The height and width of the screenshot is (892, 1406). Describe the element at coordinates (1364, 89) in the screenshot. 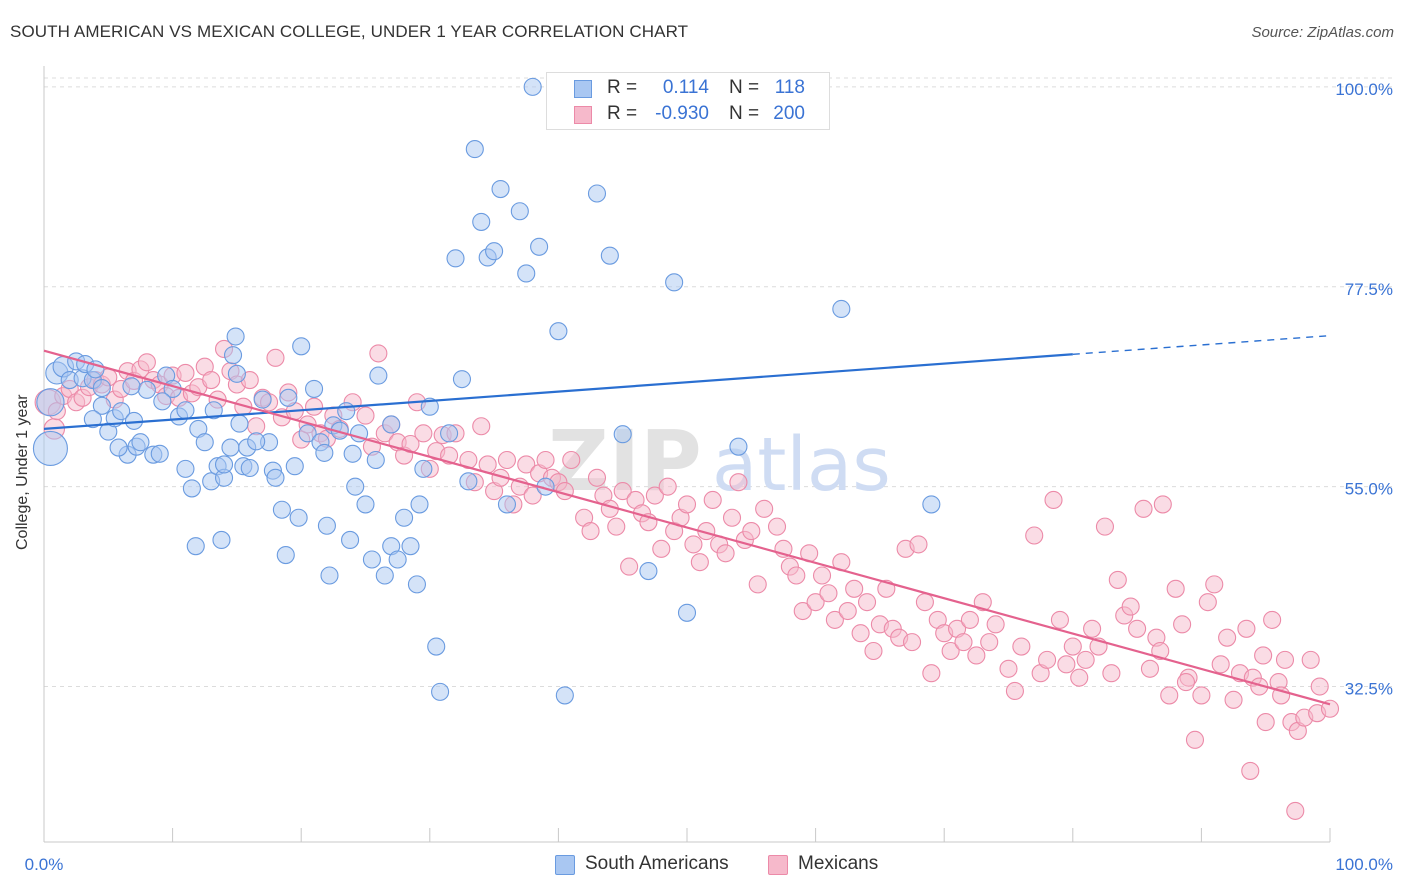

I see `y-tick-label-3: 100.0%` at that location.